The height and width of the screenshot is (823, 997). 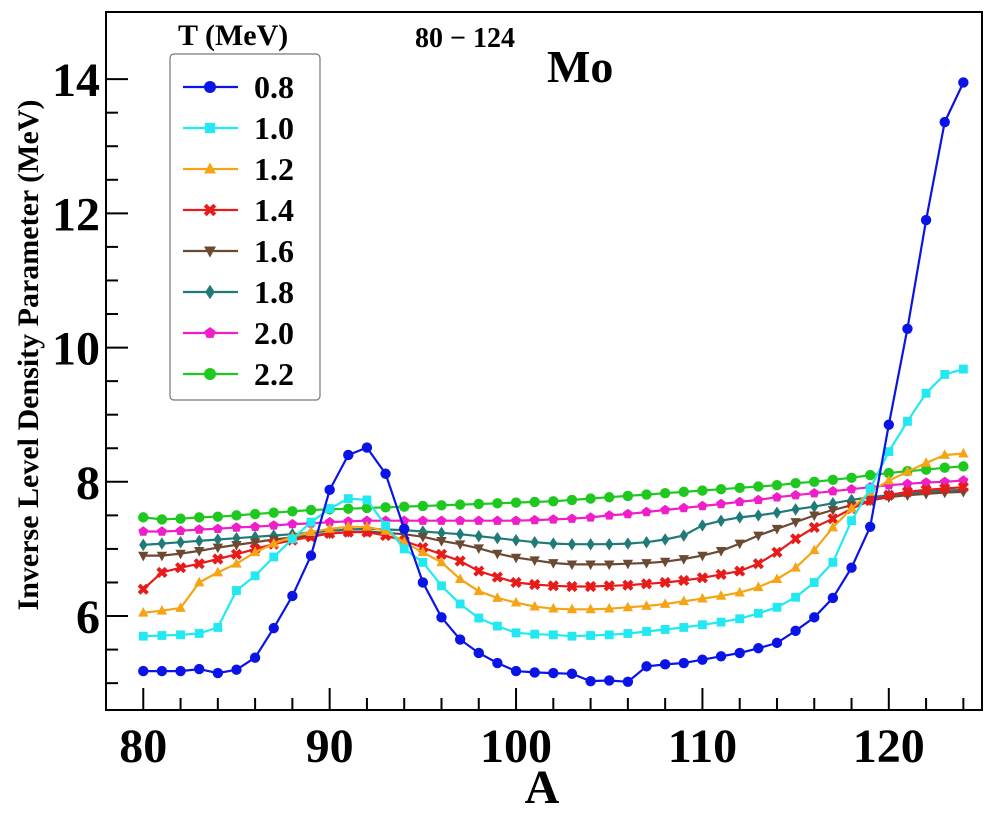 What do you see at coordinates (238, 210) in the screenshot?
I see `legend-item: 1.4` at bounding box center [238, 210].